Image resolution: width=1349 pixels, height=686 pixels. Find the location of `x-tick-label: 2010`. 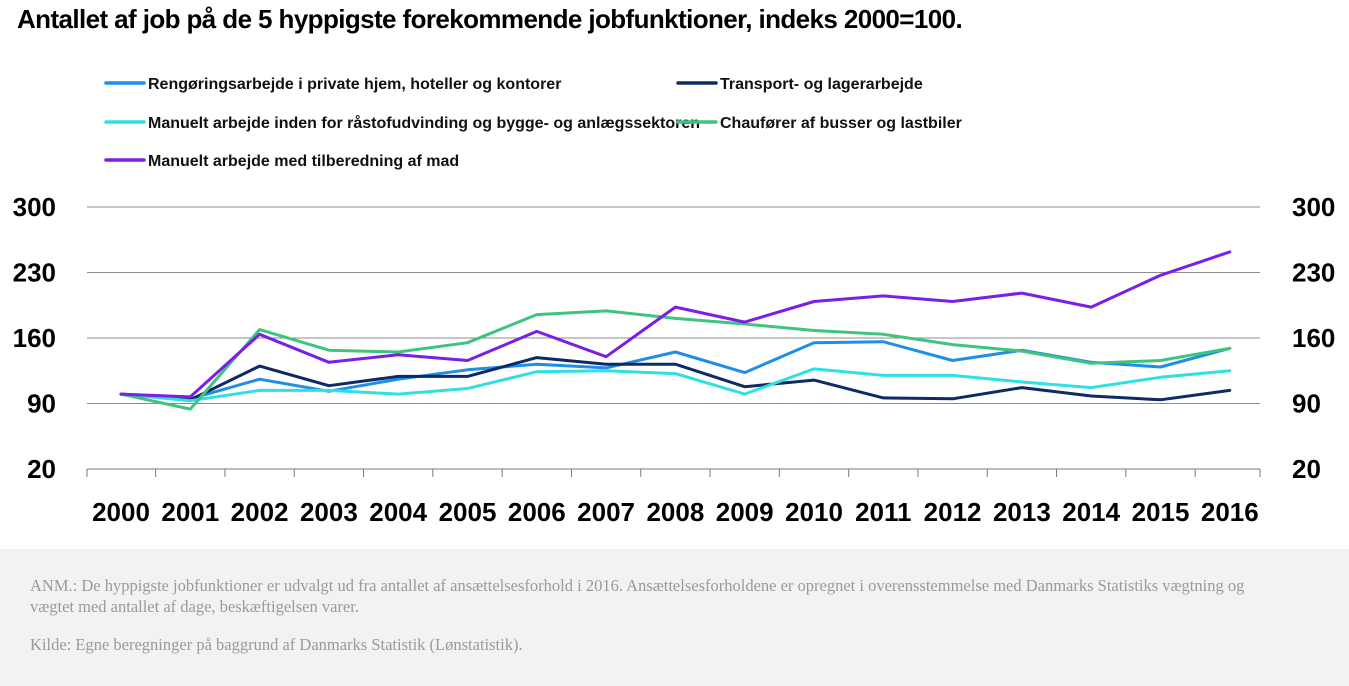

x-tick-label: 2010 is located at coordinates (814, 512).